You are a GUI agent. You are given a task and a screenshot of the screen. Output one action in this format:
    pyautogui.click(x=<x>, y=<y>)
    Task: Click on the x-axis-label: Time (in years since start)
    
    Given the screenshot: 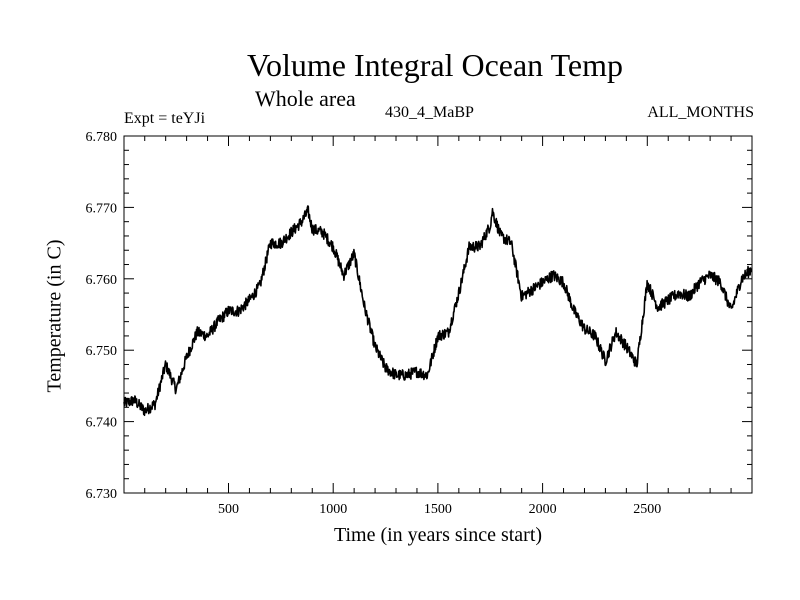 What is the action you would take?
    pyautogui.click(x=438, y=535)
    